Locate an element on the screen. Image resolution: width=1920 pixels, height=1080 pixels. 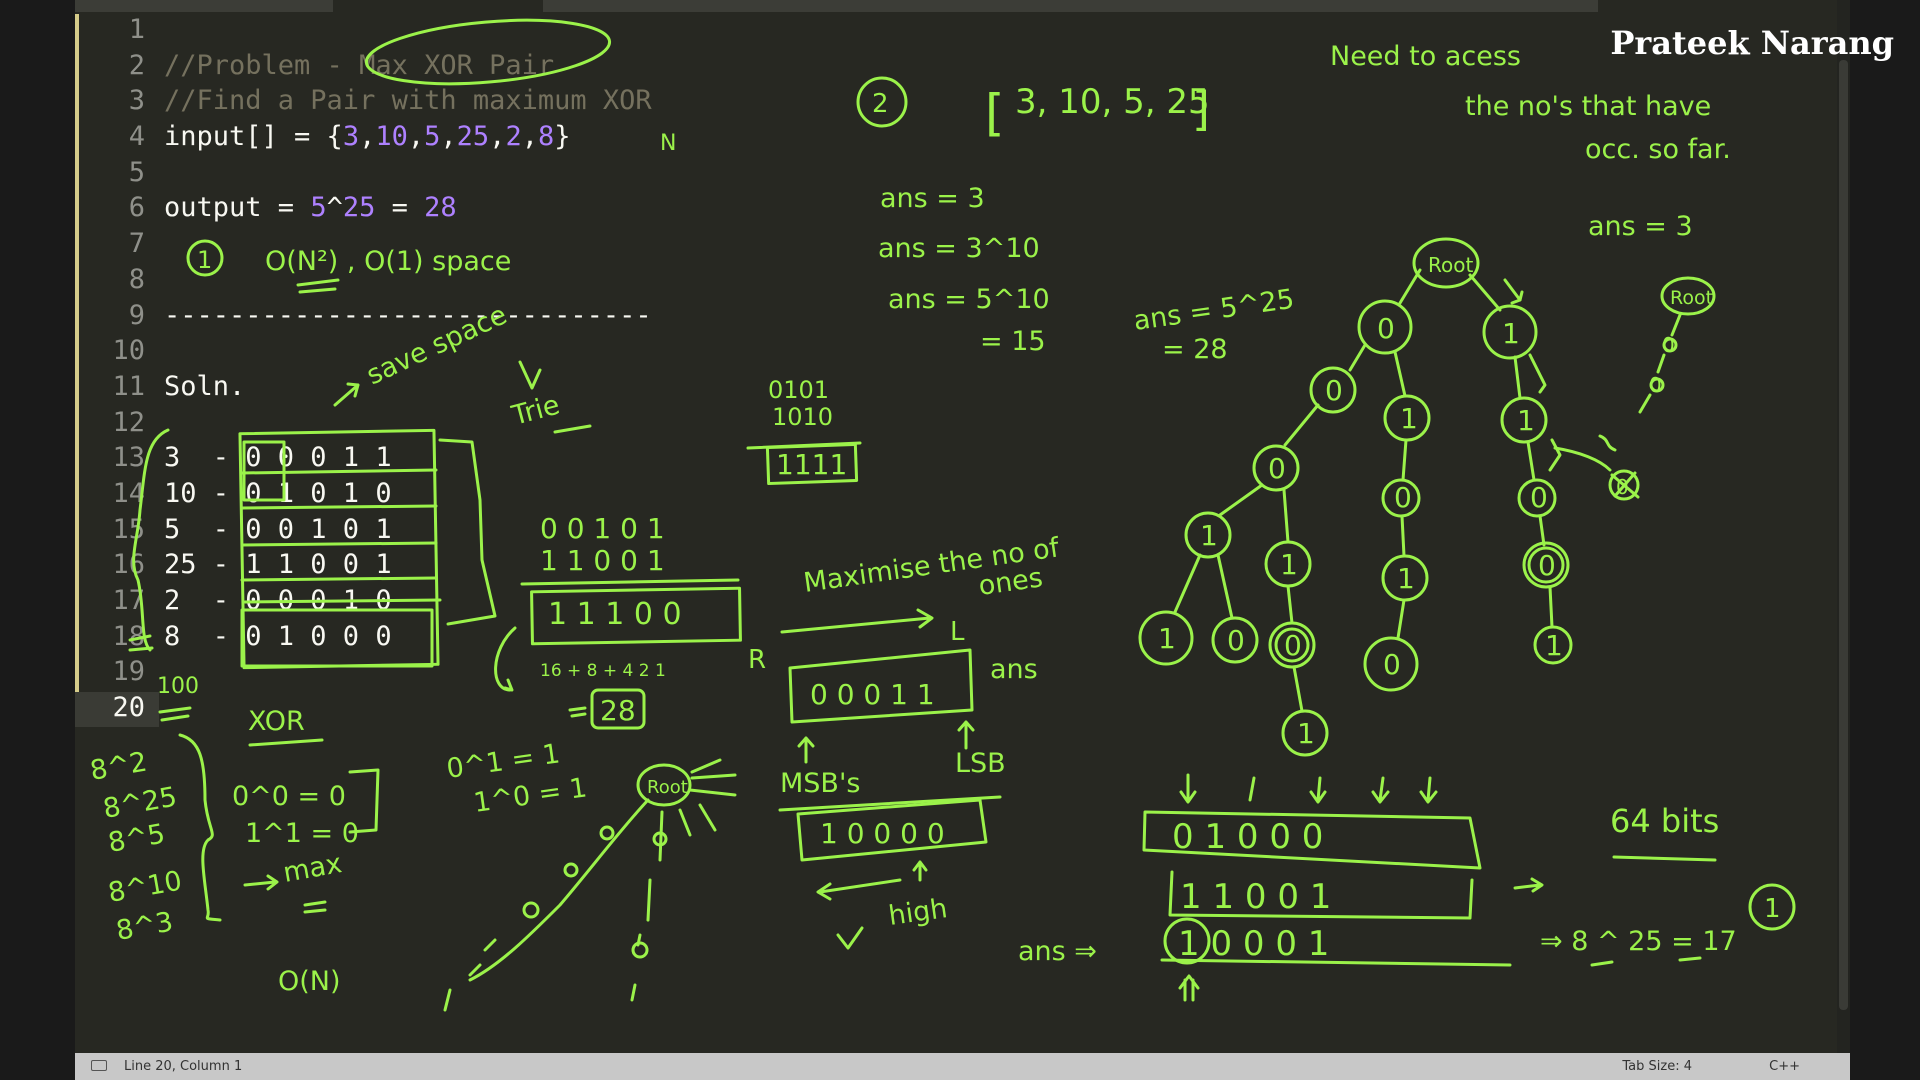
code-token: 5 is located at coordinates (318, 208).